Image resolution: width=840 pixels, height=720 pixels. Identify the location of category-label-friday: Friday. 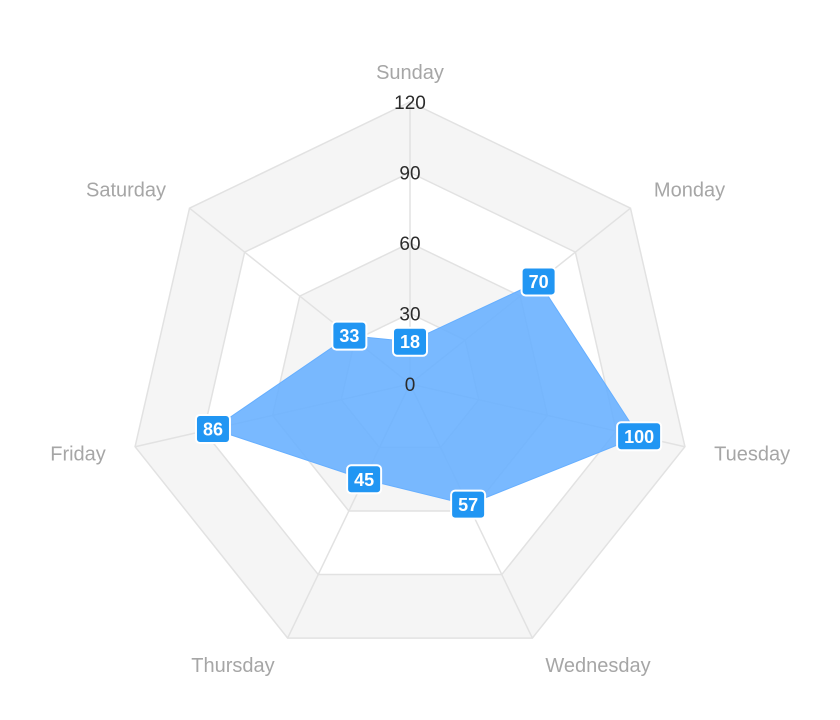
(78, 454).